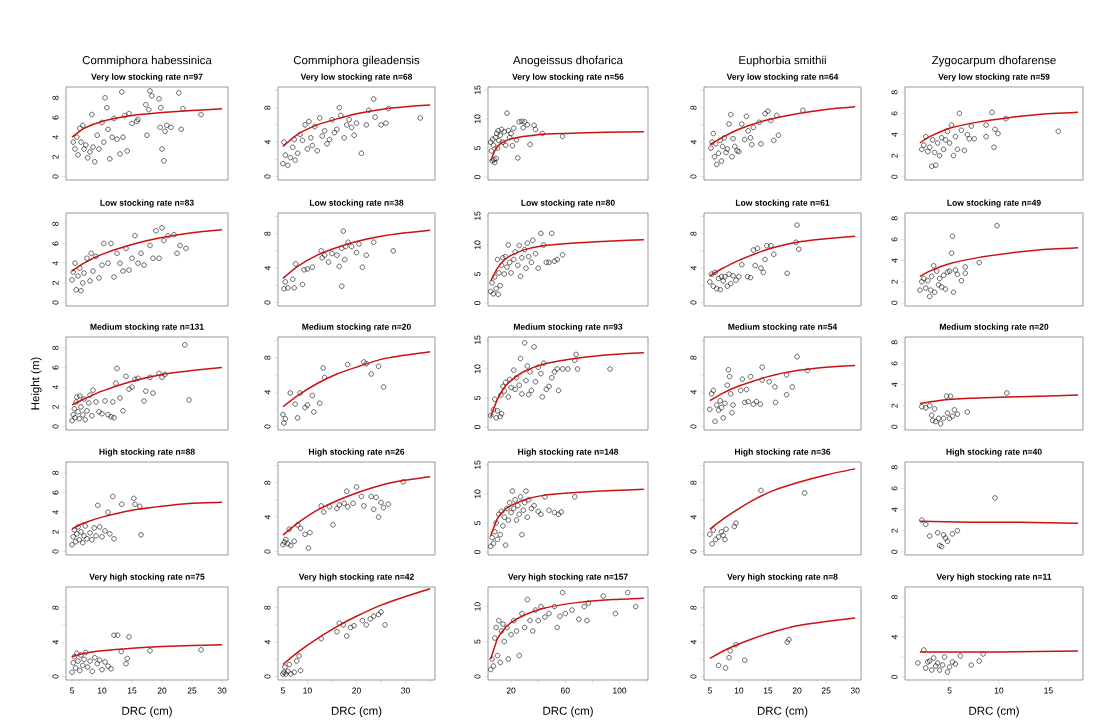 The width and height of the screenshot is (1093, 727). Describe the element at coordinates (568, 61) in the screenshot. I see `chart-title: Anogeissus dhofarica` at that location.